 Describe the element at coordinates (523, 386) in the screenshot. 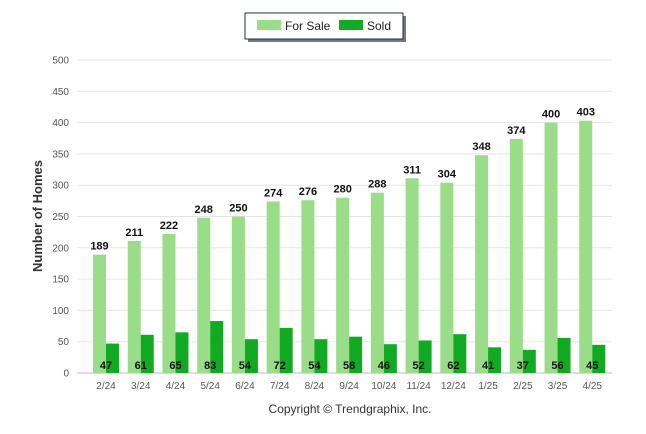

I see `x-tick-label: 2/25` at that location.